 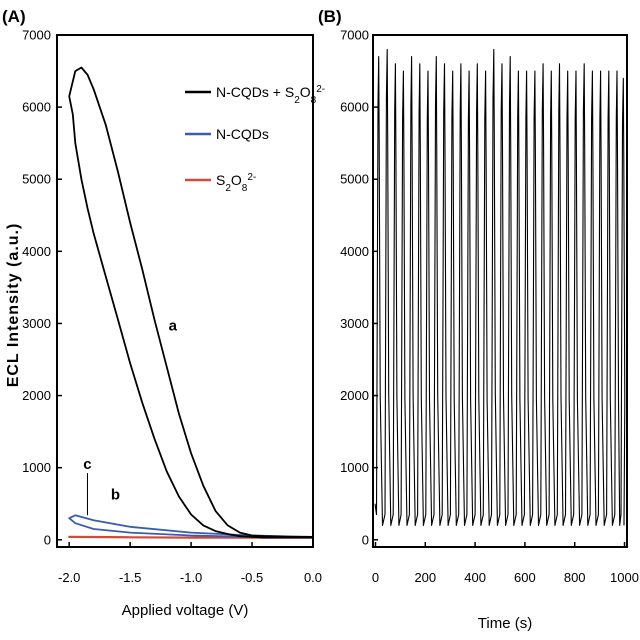 What do you see at coordinates (14, 16) in the screenshot?
I see `panel-a-label: (A)` at bounding box center [14, 16].